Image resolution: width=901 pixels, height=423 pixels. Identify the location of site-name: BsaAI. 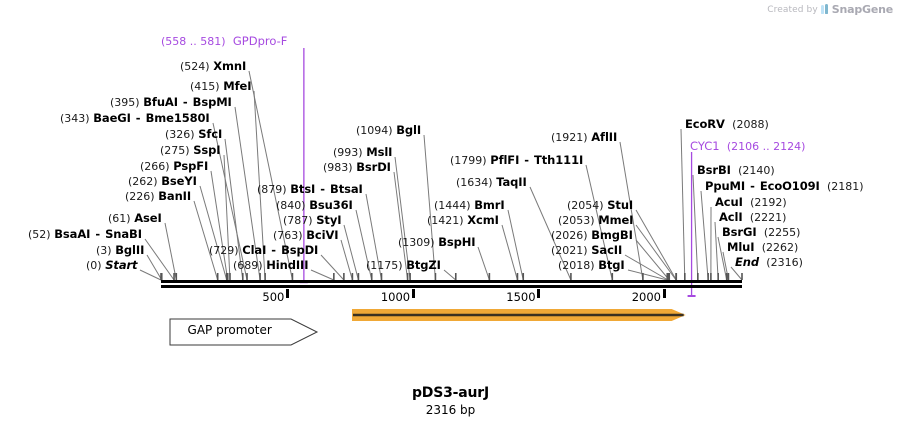
(72, 234).